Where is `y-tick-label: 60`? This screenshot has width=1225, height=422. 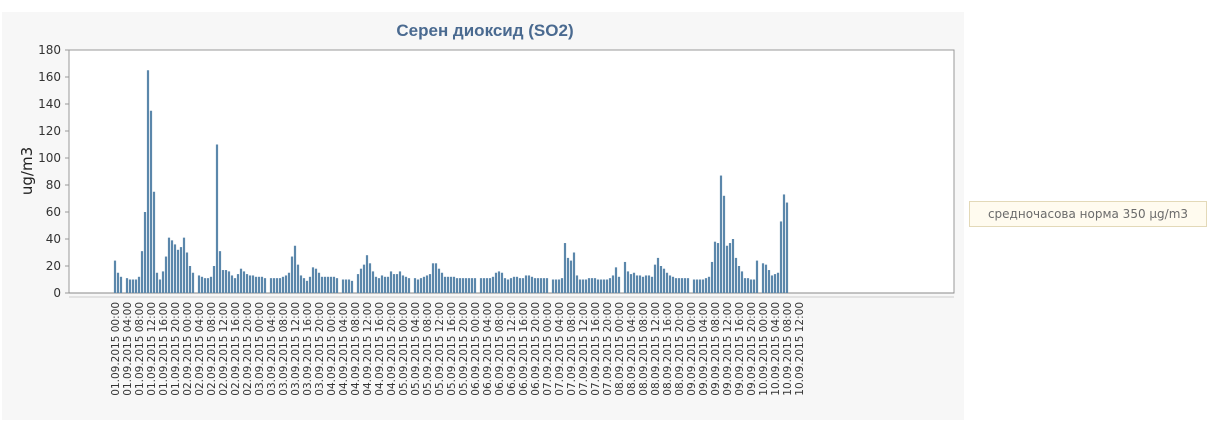 y-tick-label: 60 is located at coordinates (53, 212).